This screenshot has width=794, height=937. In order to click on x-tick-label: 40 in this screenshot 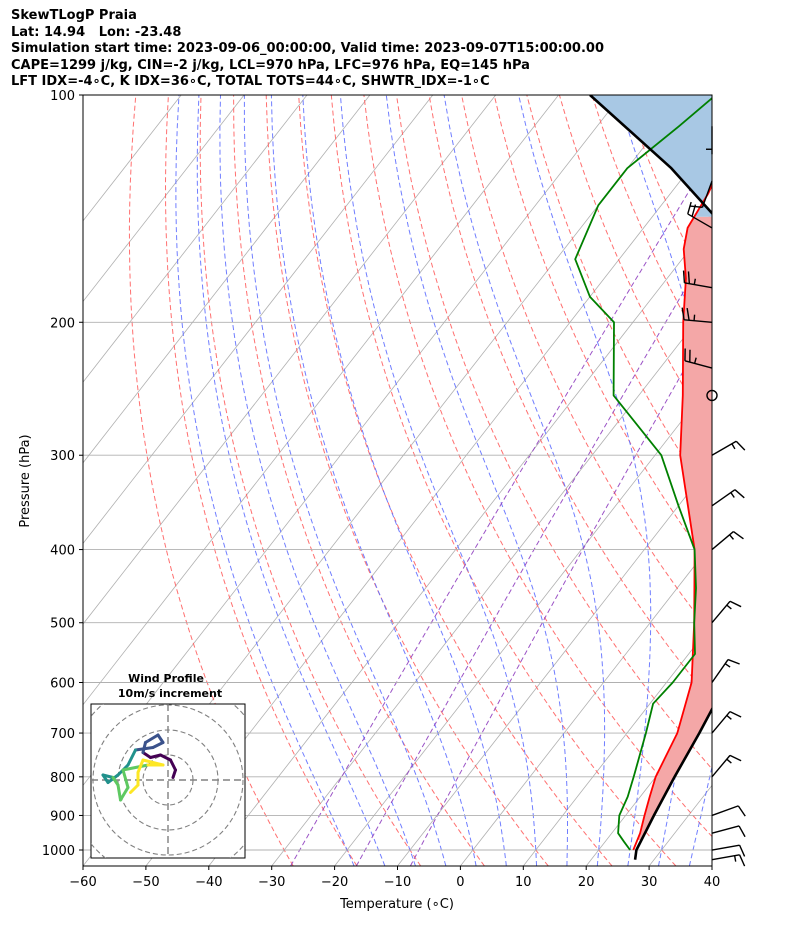, I will do `click(712, 882)`.